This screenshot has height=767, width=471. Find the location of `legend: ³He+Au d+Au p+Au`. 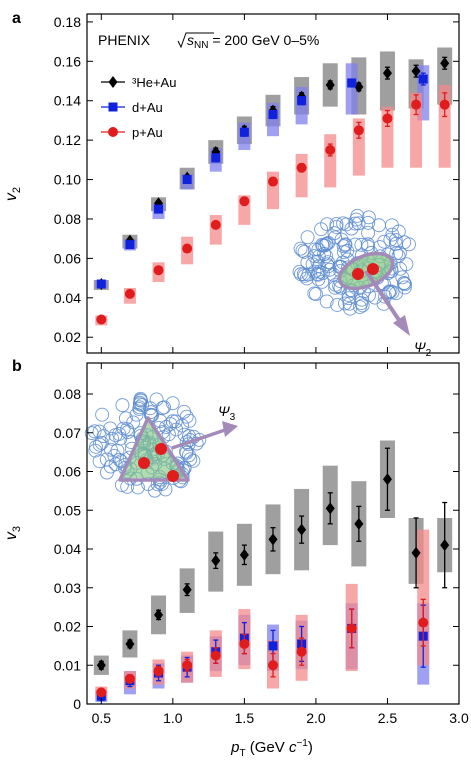

legend: ³He+Au d+Au p+Au is located at coordinates (138, 107).